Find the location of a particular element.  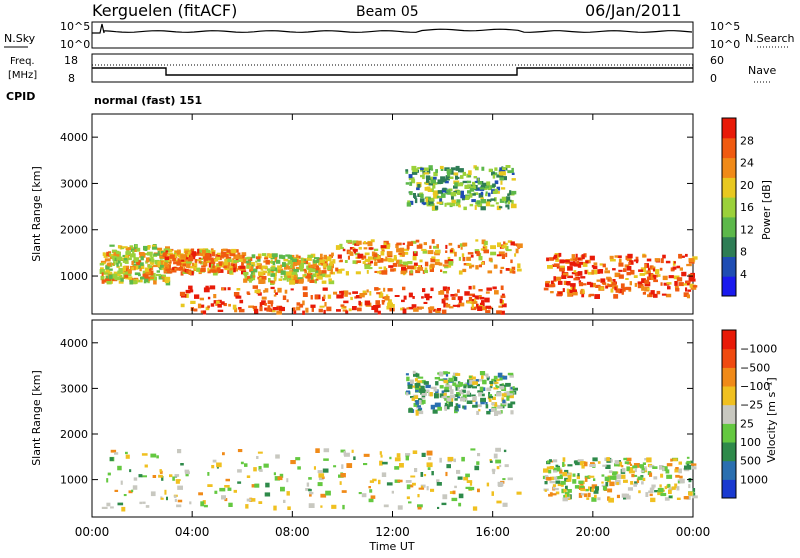

velocity-cbar-tick-7: 1000 is located at coordinates (754, 479).